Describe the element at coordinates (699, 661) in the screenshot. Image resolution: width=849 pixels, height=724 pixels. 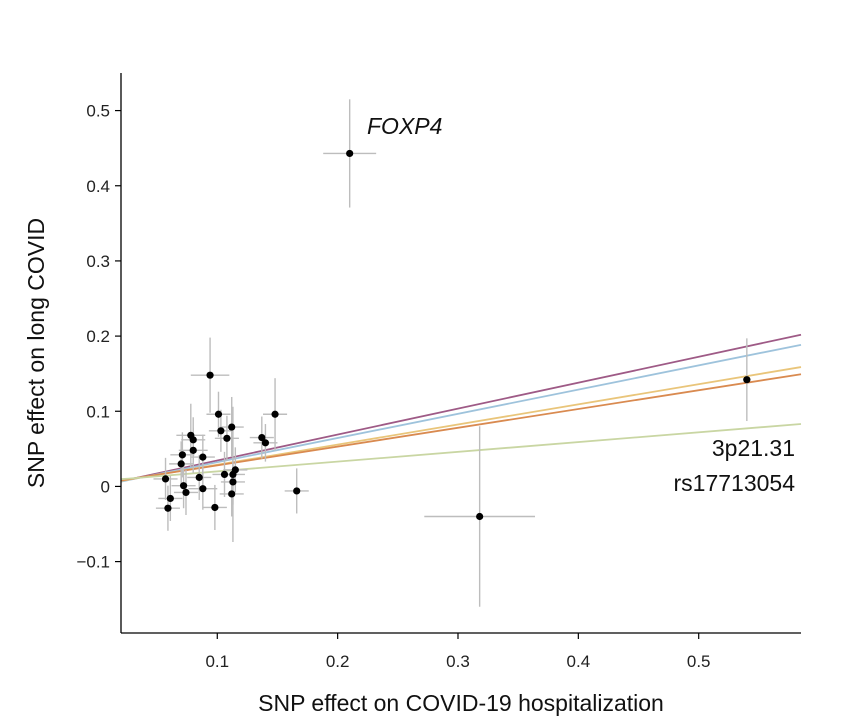
I see `x-tick-label-4: 0.5` at that location.